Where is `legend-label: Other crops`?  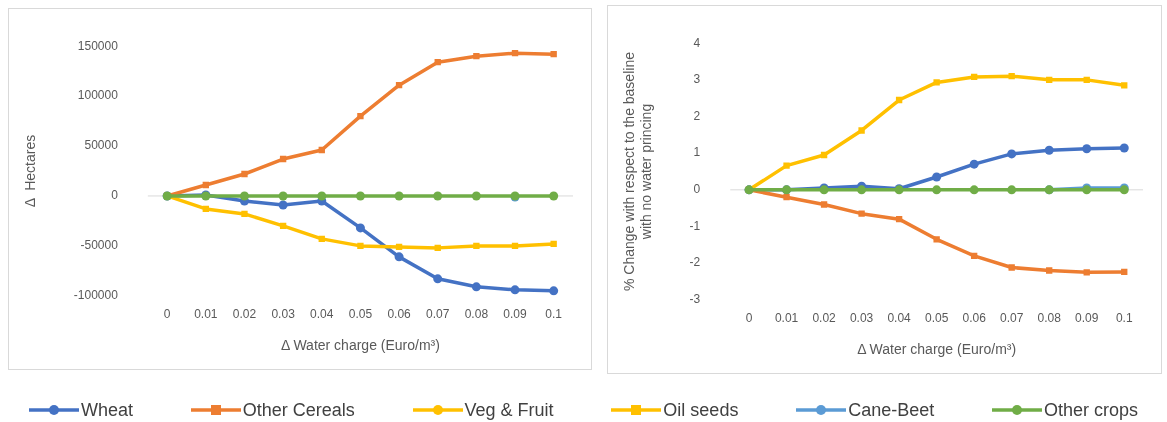 legend-label: Other crops is located at coordinates (1091, 410).